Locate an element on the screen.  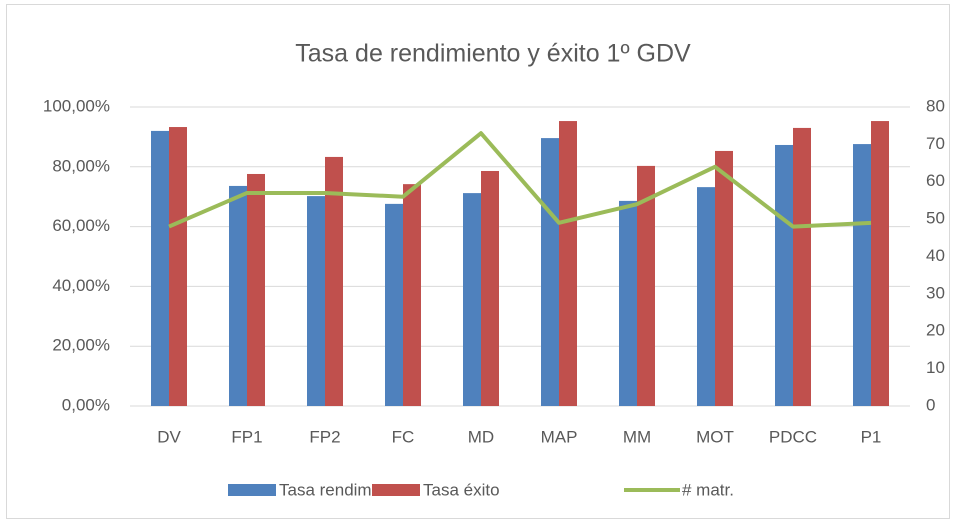
y2-tick-label: 50 is located at coordinates (935, 218).